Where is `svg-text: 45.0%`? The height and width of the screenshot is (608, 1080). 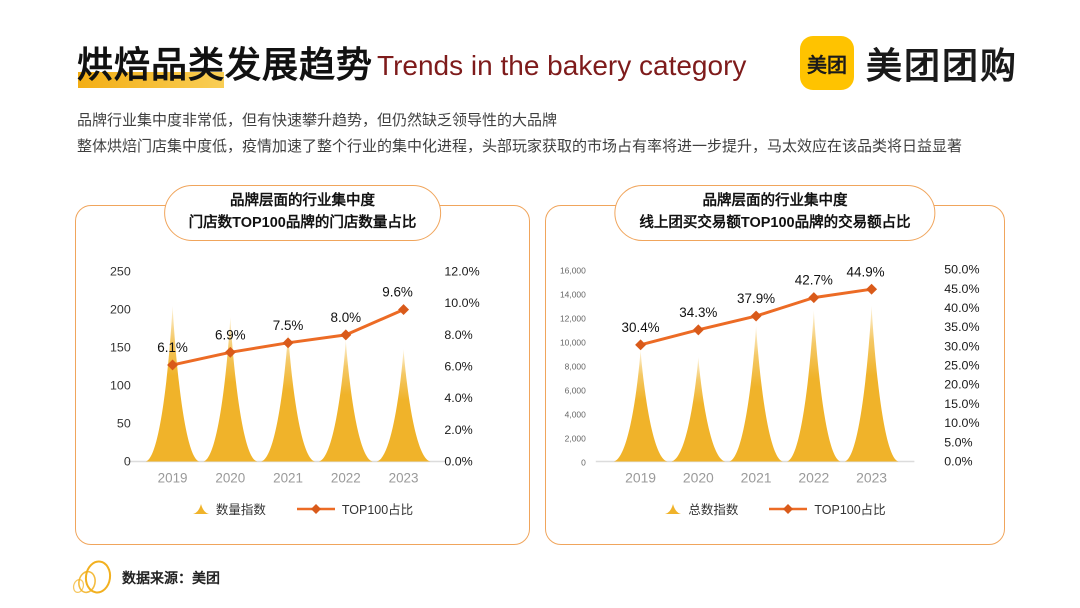
svg-text: 45.0% is located at coordinates (961, 289).